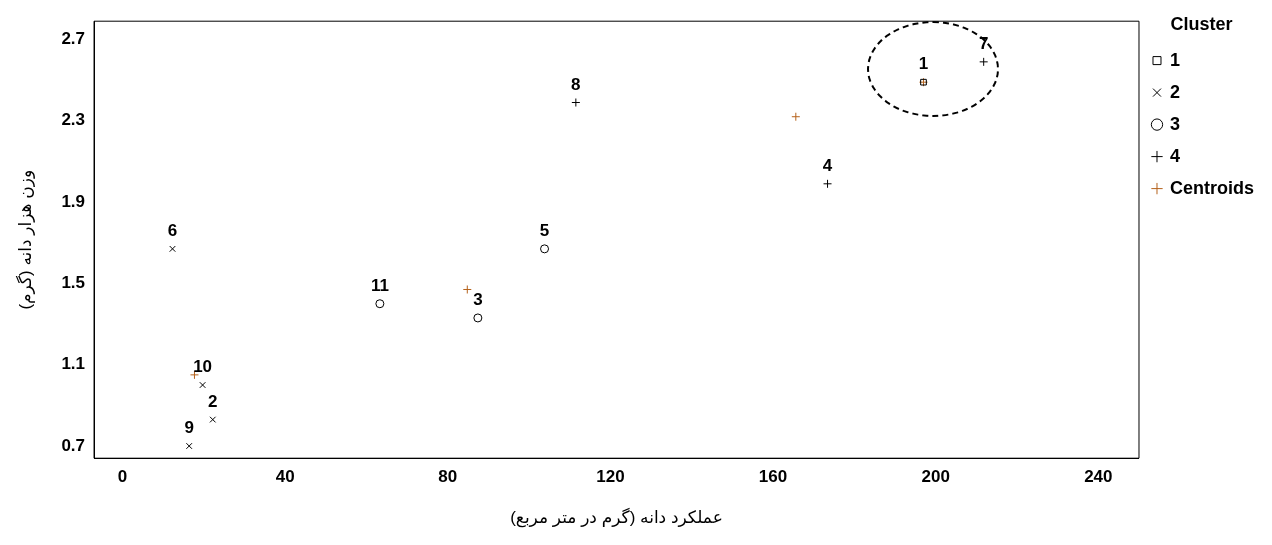  What do you see at coordinates (576, 84) in the screenshot?
I see `annotation: 8` at bounding box center [576, 84].